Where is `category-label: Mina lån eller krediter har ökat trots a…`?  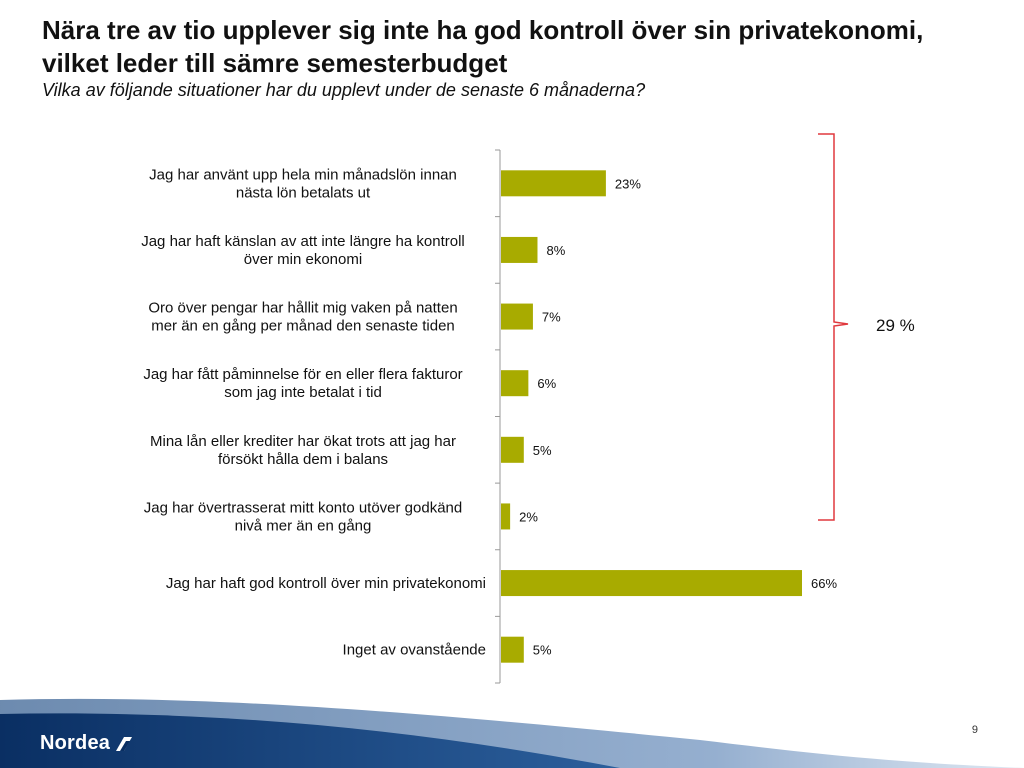
category-label: Mina lån eller krediter har ökat trots a… is located at coordinates (303, 450).